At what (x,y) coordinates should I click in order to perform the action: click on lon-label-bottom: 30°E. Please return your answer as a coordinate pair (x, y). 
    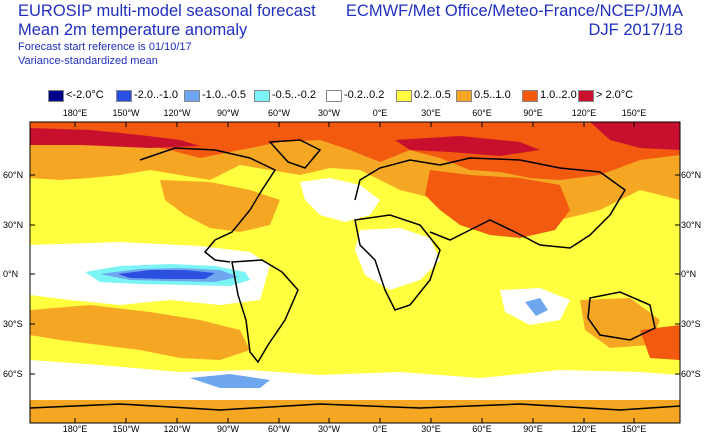
    Looking at the image, I should click on (431, 429).